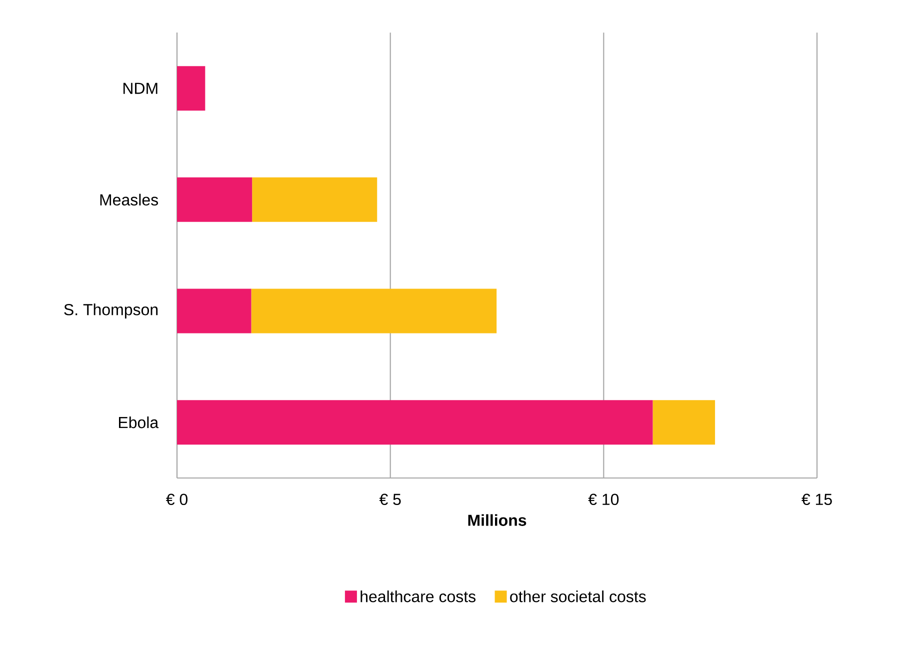 Image resolution: width=903 pixels, height=651 pixels. What do you see at coordinates (129, 200) in the screenshot?
I see `y-tick-label: Measles` at bounding box center [129, 200].